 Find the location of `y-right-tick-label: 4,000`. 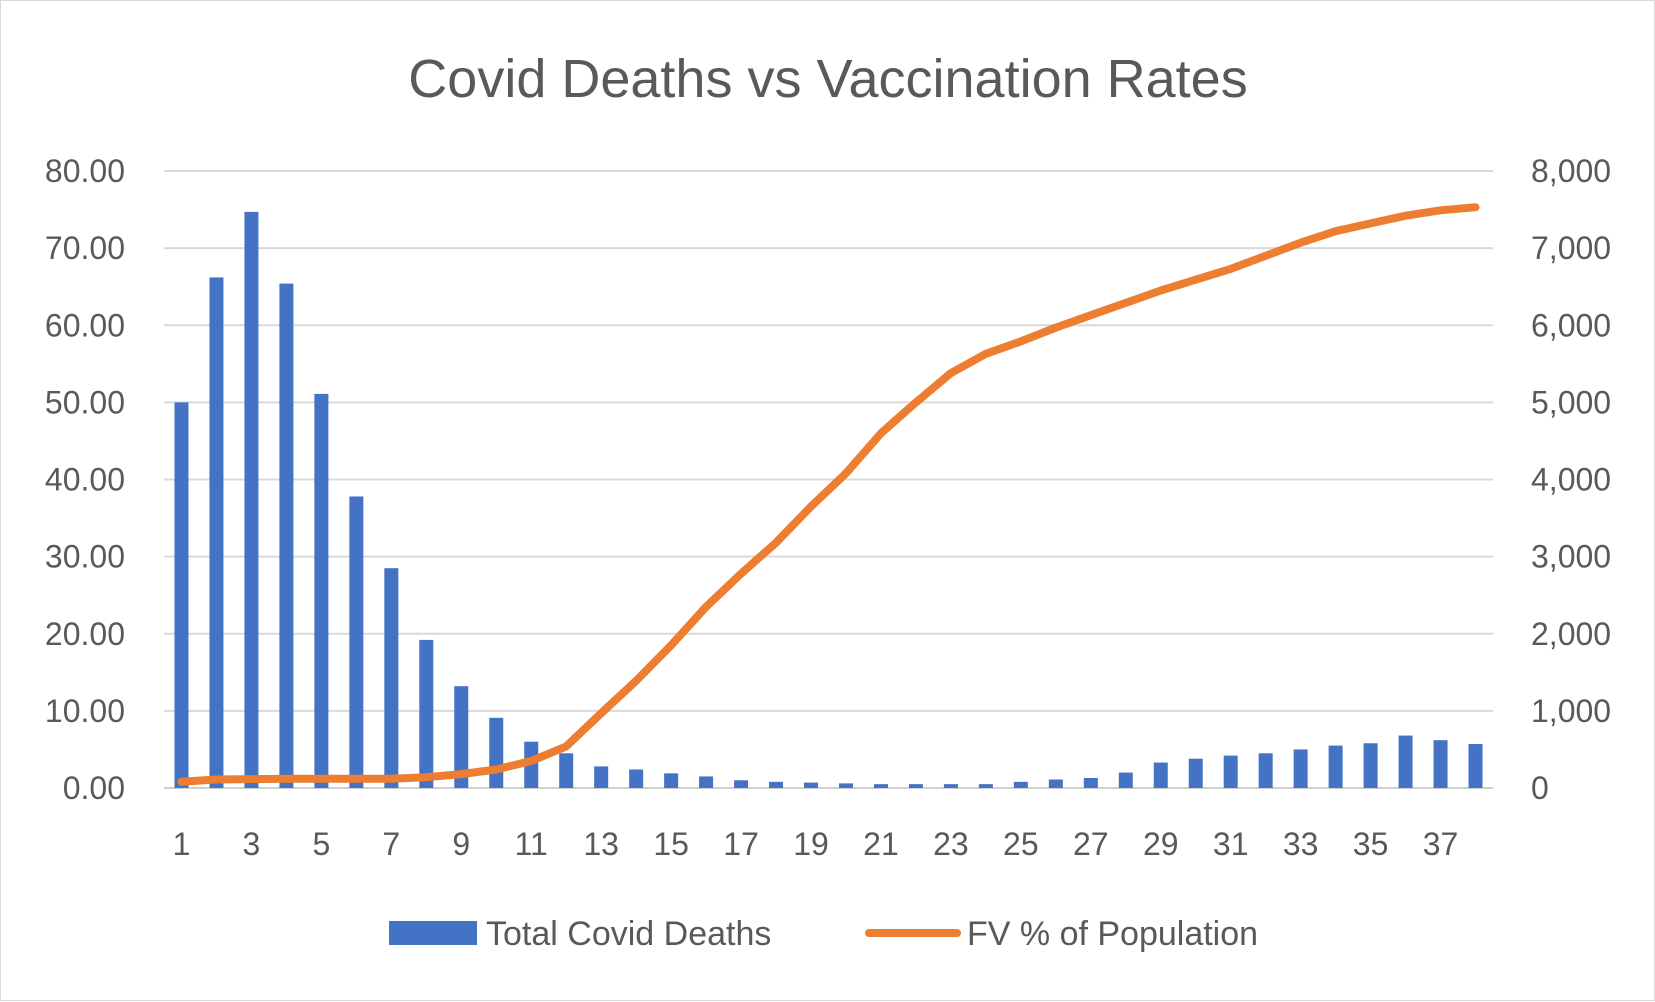

y-right-tick-label: 4,000 is located at coordinates (1571, 480).